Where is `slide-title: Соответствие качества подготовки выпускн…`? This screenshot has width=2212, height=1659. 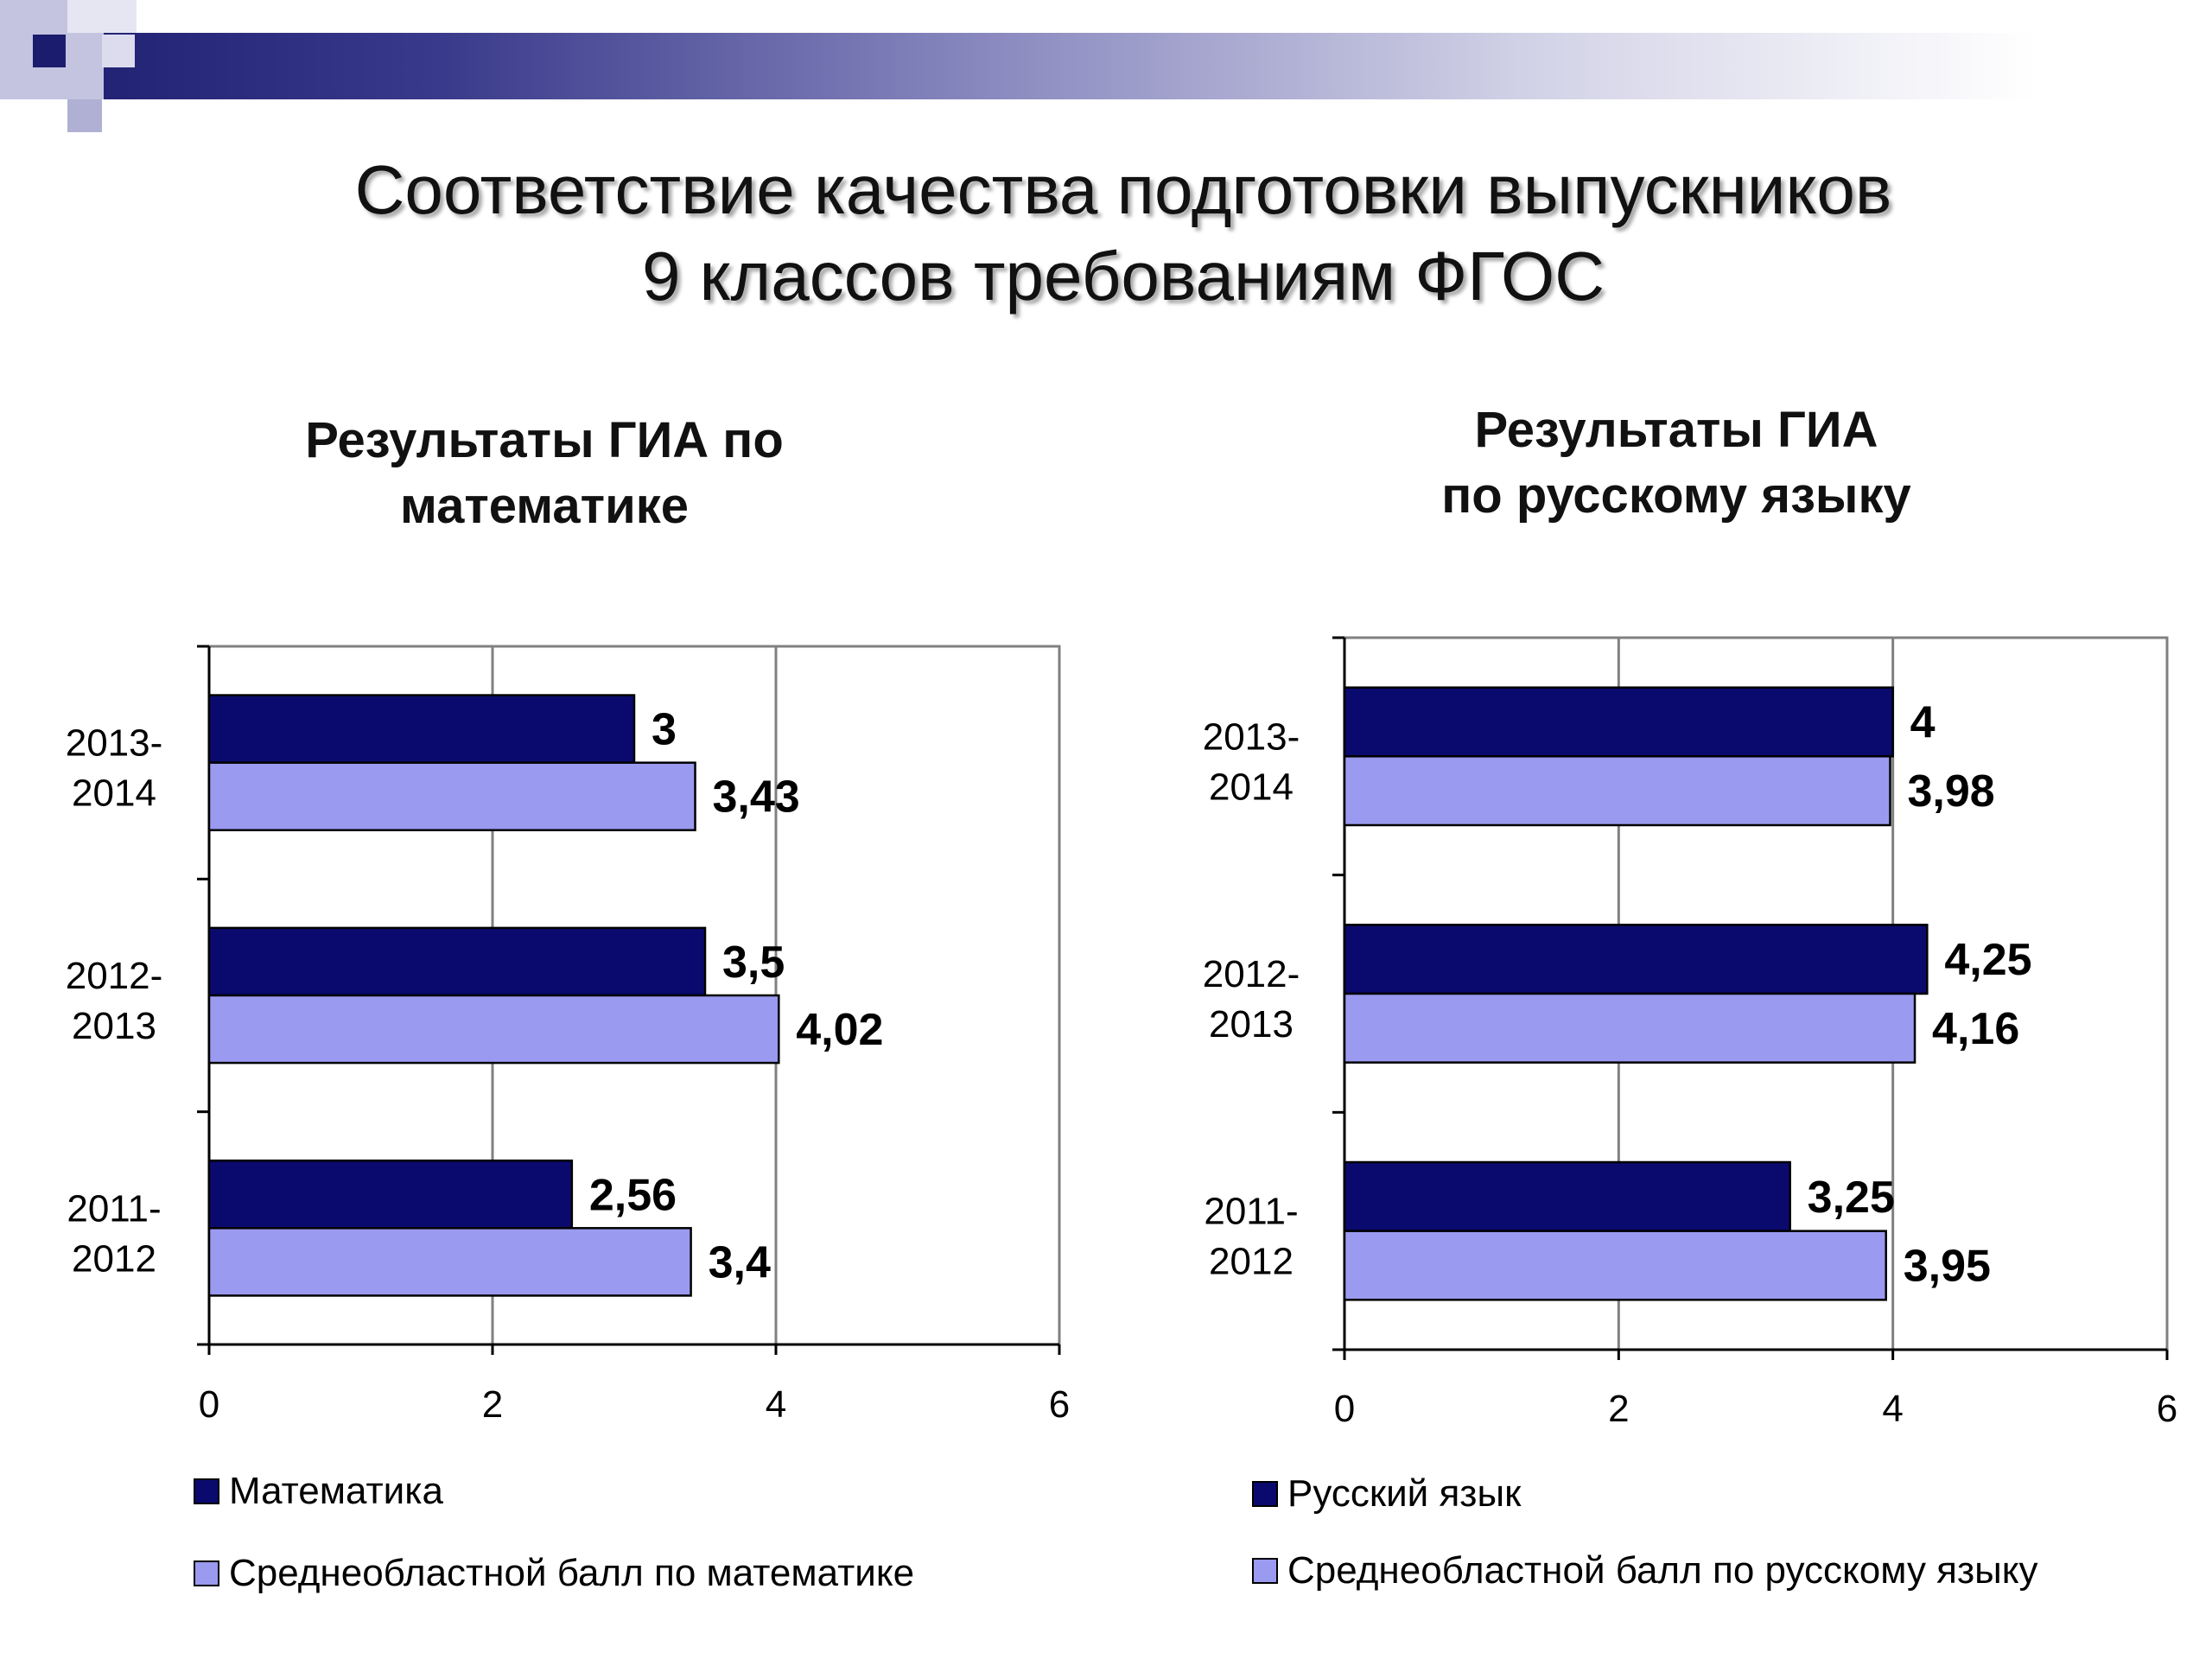
slide-title: Соответствие качества подготовки выпускн… is located at coordinates (1106, 233).